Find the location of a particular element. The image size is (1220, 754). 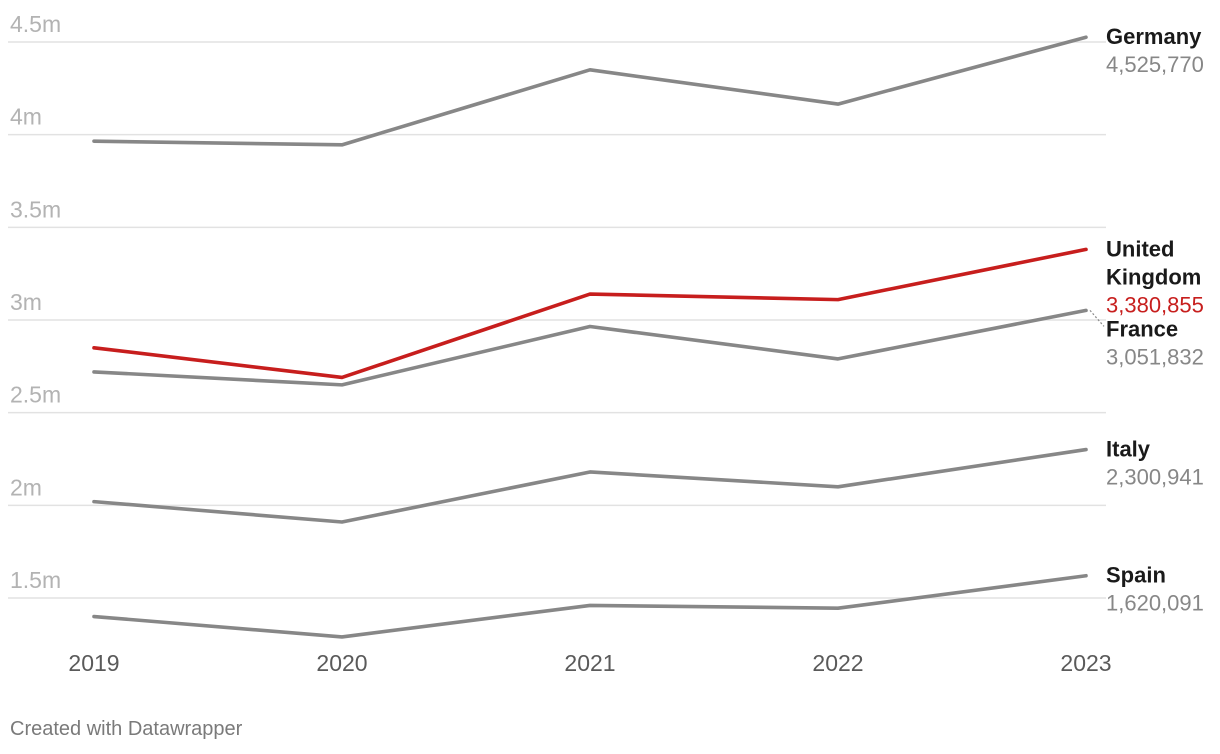

y-axis-tick-labels: 4.5m 4m 3.5m 3m 2.5m 2m 1.5m is located at coordinates (35, 302).